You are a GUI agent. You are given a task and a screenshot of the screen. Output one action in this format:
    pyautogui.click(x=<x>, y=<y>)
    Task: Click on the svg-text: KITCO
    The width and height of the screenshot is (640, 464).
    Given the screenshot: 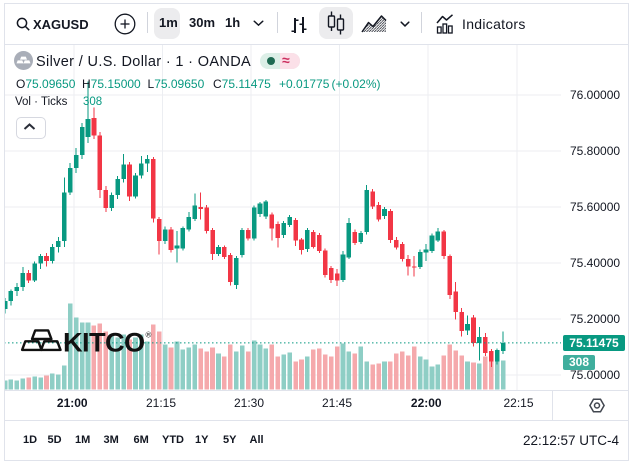 What is the action you would take?
    pyautogui.click(x=104, y=342)
    